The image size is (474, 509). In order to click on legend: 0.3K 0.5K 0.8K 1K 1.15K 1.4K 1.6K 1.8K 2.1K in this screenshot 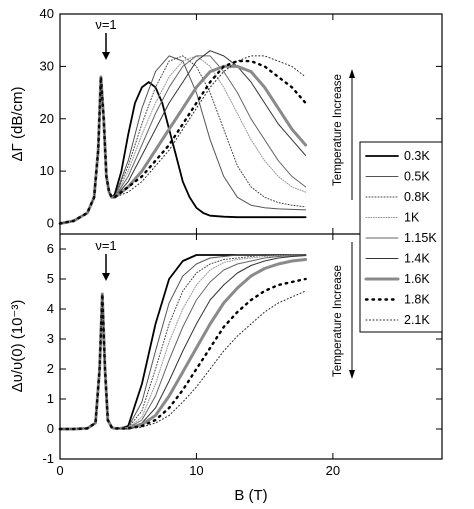, I will do `click(401, 237)`.